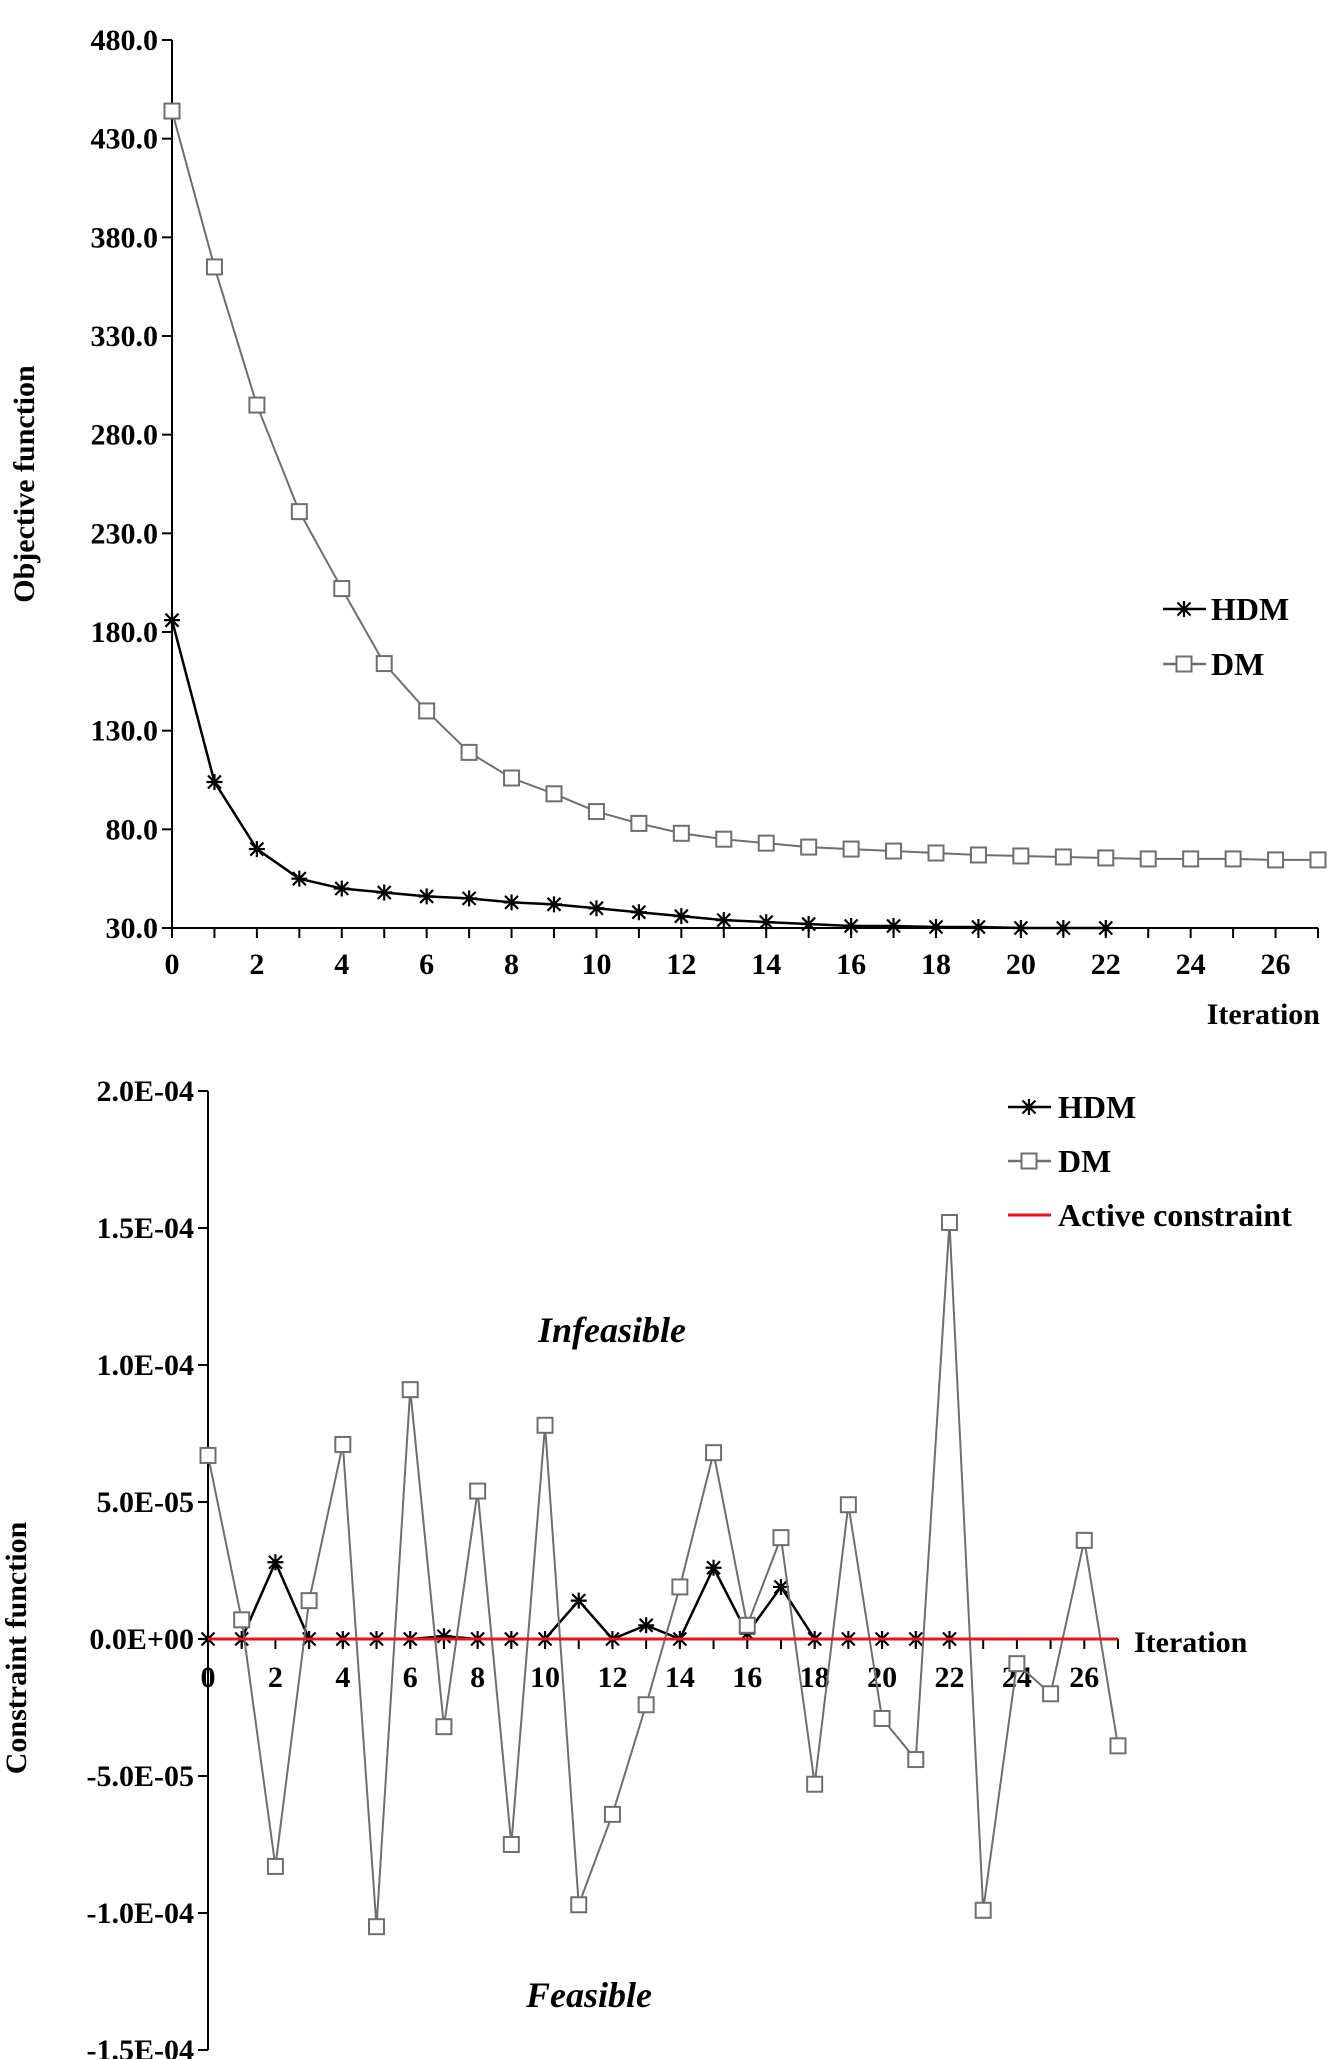  What do you see at coordinates (125, 40) in the screenshot?
I see `y-tick-label: 480.0` at bounding box center [125, 40].